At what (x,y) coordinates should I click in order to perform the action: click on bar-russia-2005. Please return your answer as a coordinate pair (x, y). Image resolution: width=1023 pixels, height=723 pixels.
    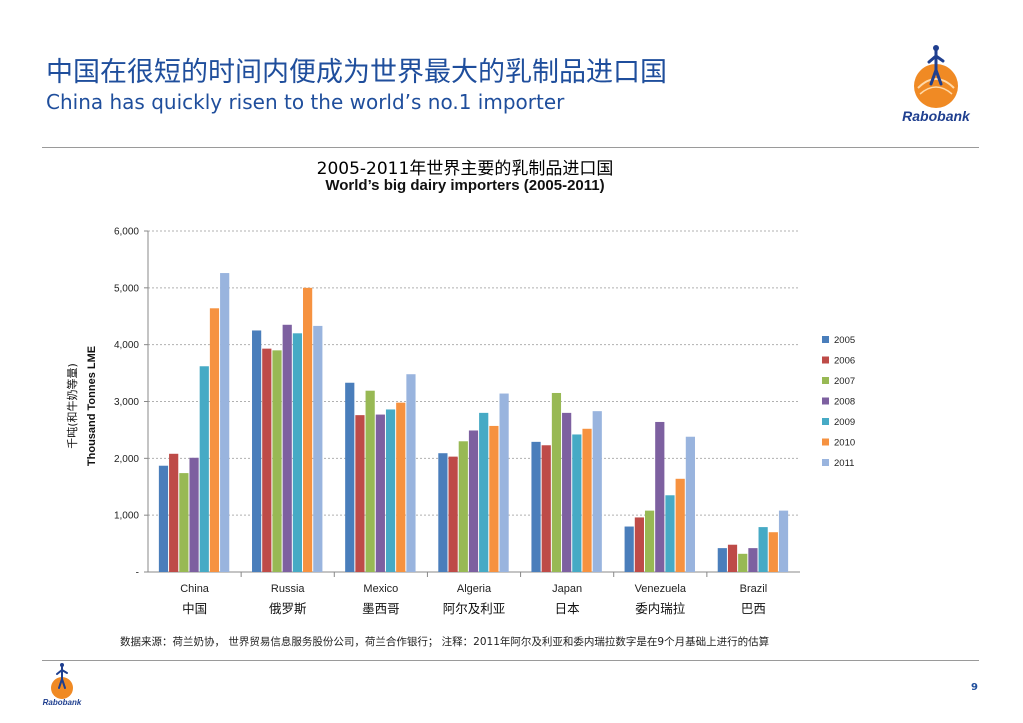
    Looking at the image, I should click on (257, 451).